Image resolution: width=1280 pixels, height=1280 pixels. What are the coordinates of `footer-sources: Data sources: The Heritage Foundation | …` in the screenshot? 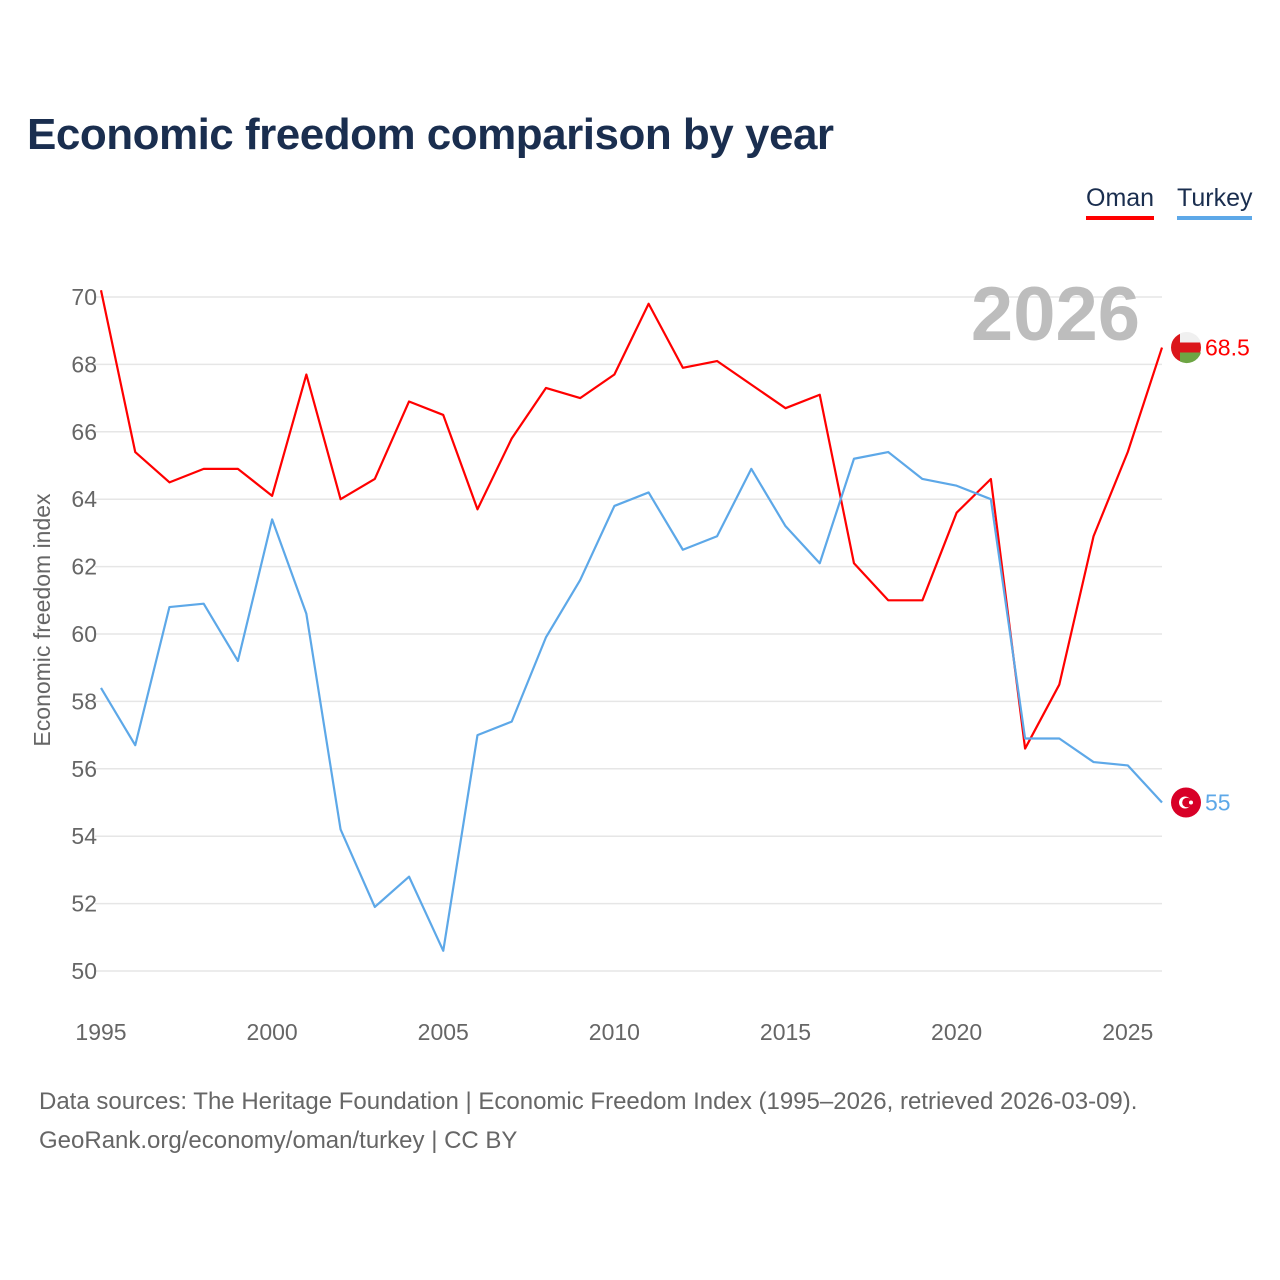 It's located at (588, 1101).